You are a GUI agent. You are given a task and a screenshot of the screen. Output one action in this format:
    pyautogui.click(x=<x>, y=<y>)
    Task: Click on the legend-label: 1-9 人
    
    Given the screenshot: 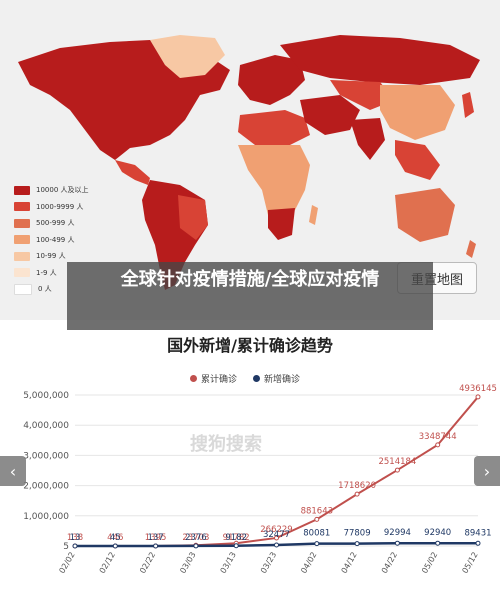 What is the action you would take?
    pyautogui.click(x=46, y=272)
    